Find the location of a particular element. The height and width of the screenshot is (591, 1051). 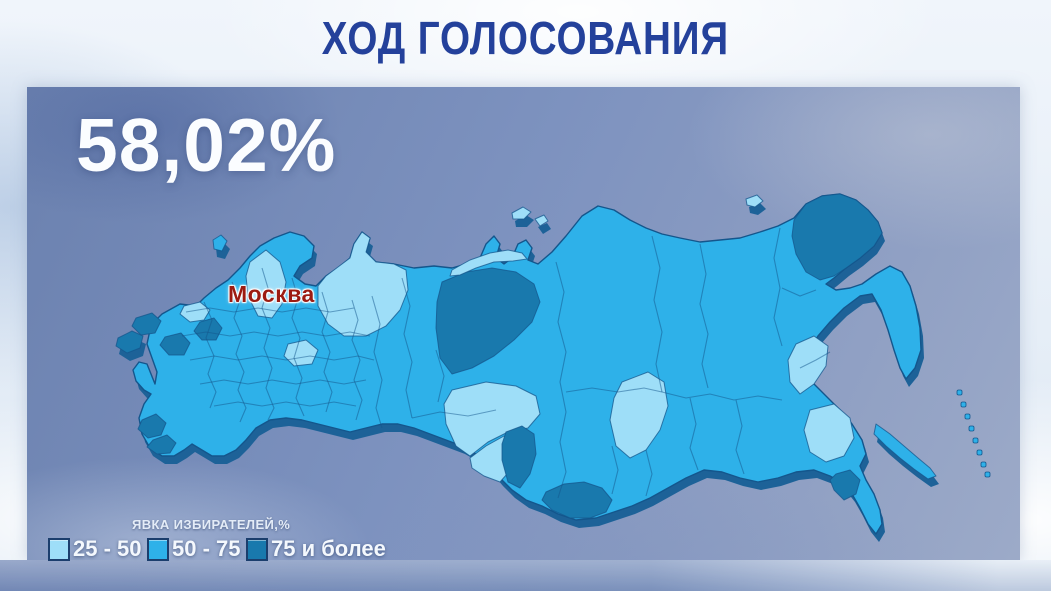

legend-item-50-75: 50 - 75 is located at coordinates (194, 549).